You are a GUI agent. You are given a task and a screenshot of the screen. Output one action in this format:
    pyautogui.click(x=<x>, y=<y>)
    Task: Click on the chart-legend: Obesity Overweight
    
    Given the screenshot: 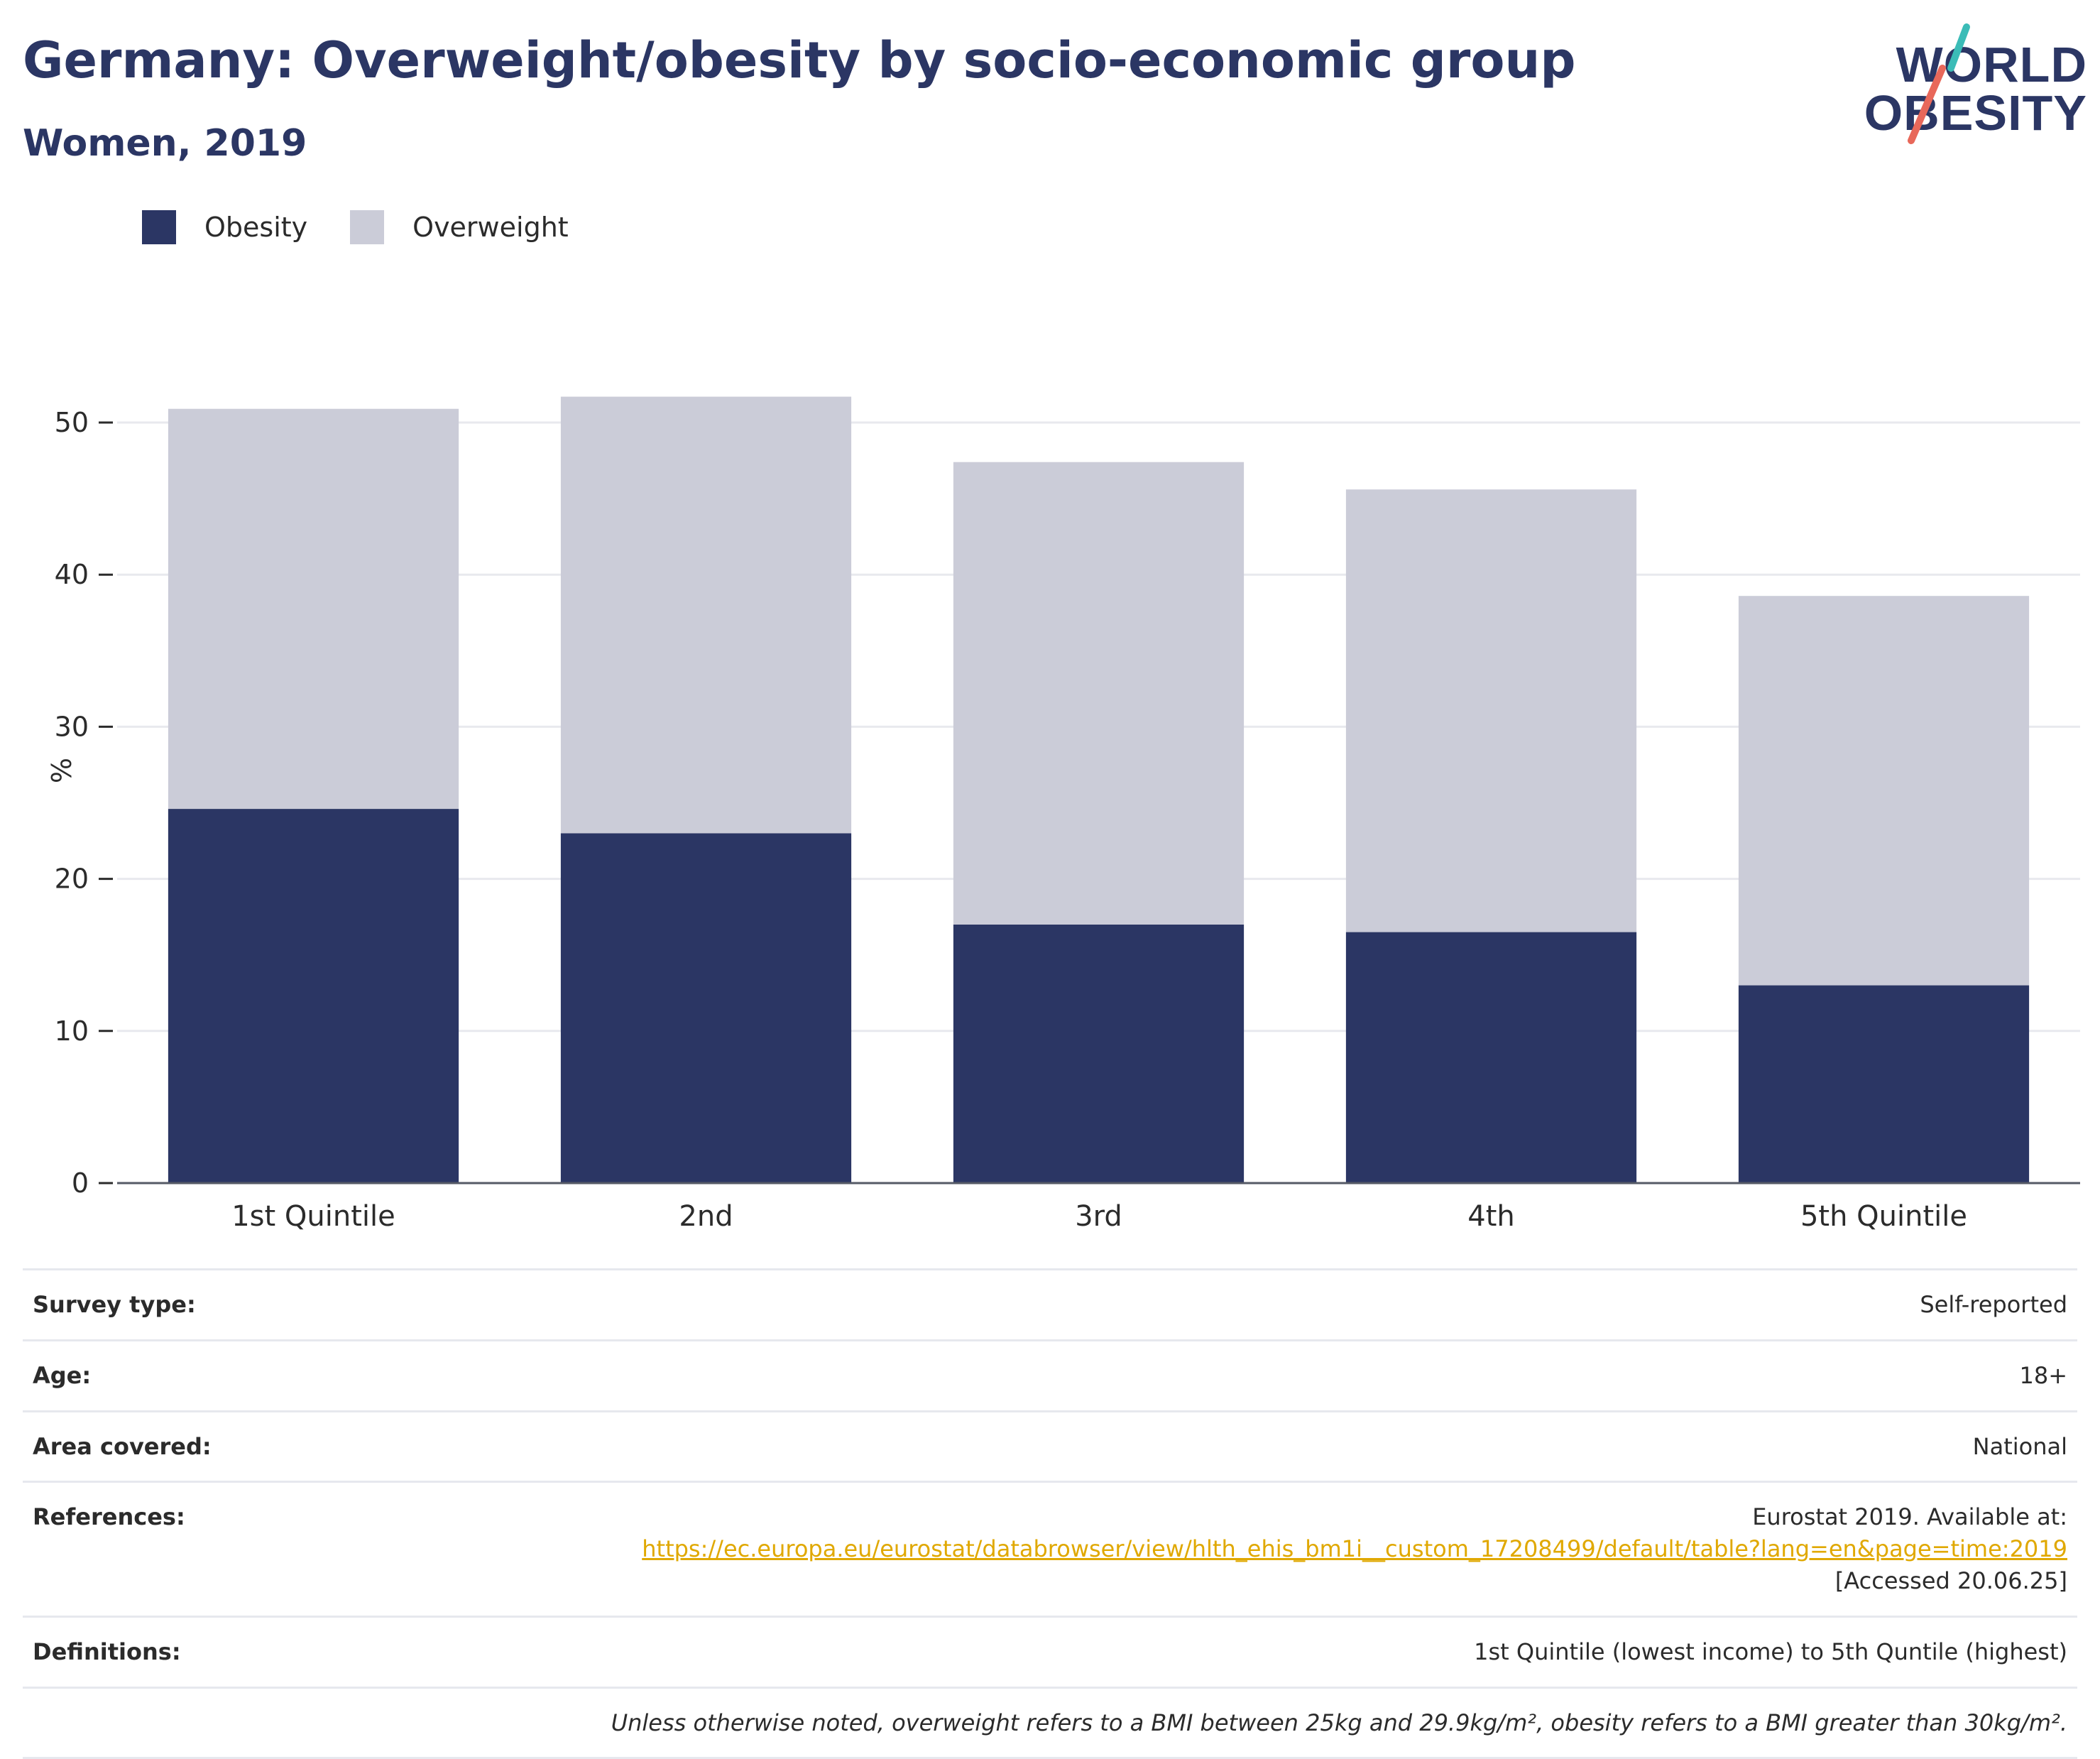 What is the action you would take?
    pyautogui.click(x=376, y=227)
    